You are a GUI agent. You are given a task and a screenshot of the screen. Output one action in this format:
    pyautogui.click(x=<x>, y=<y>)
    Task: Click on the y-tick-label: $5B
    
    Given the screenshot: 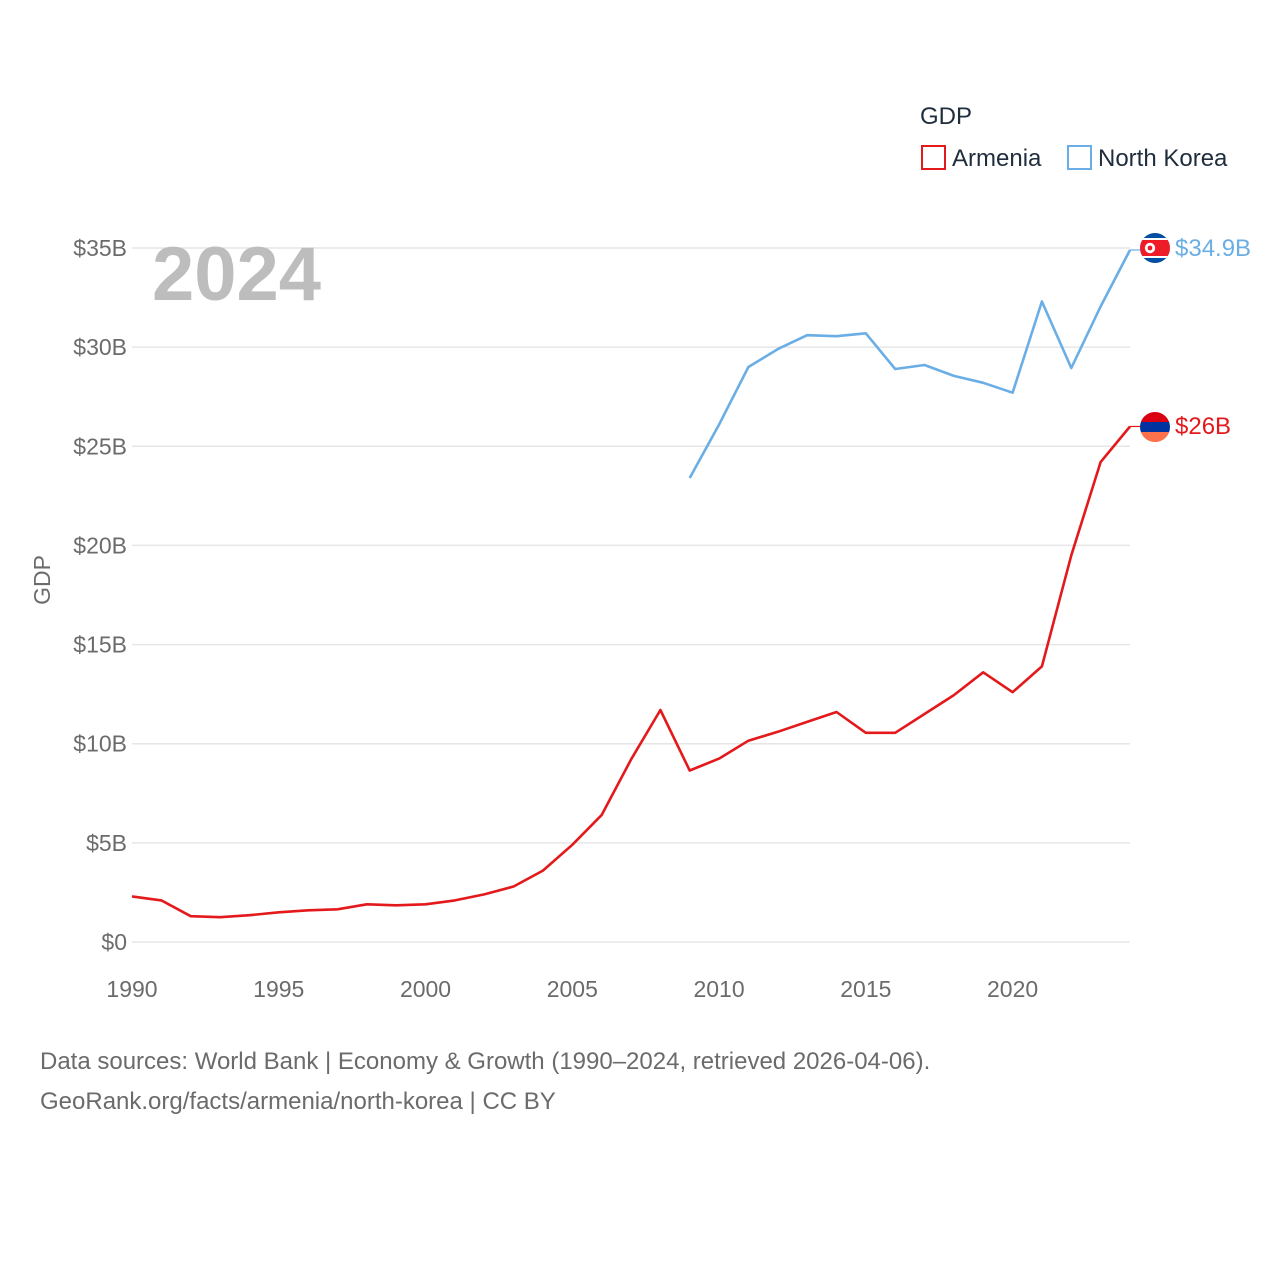 What is the action you would take?
    pyautogui.click(x=106, y=843)
    